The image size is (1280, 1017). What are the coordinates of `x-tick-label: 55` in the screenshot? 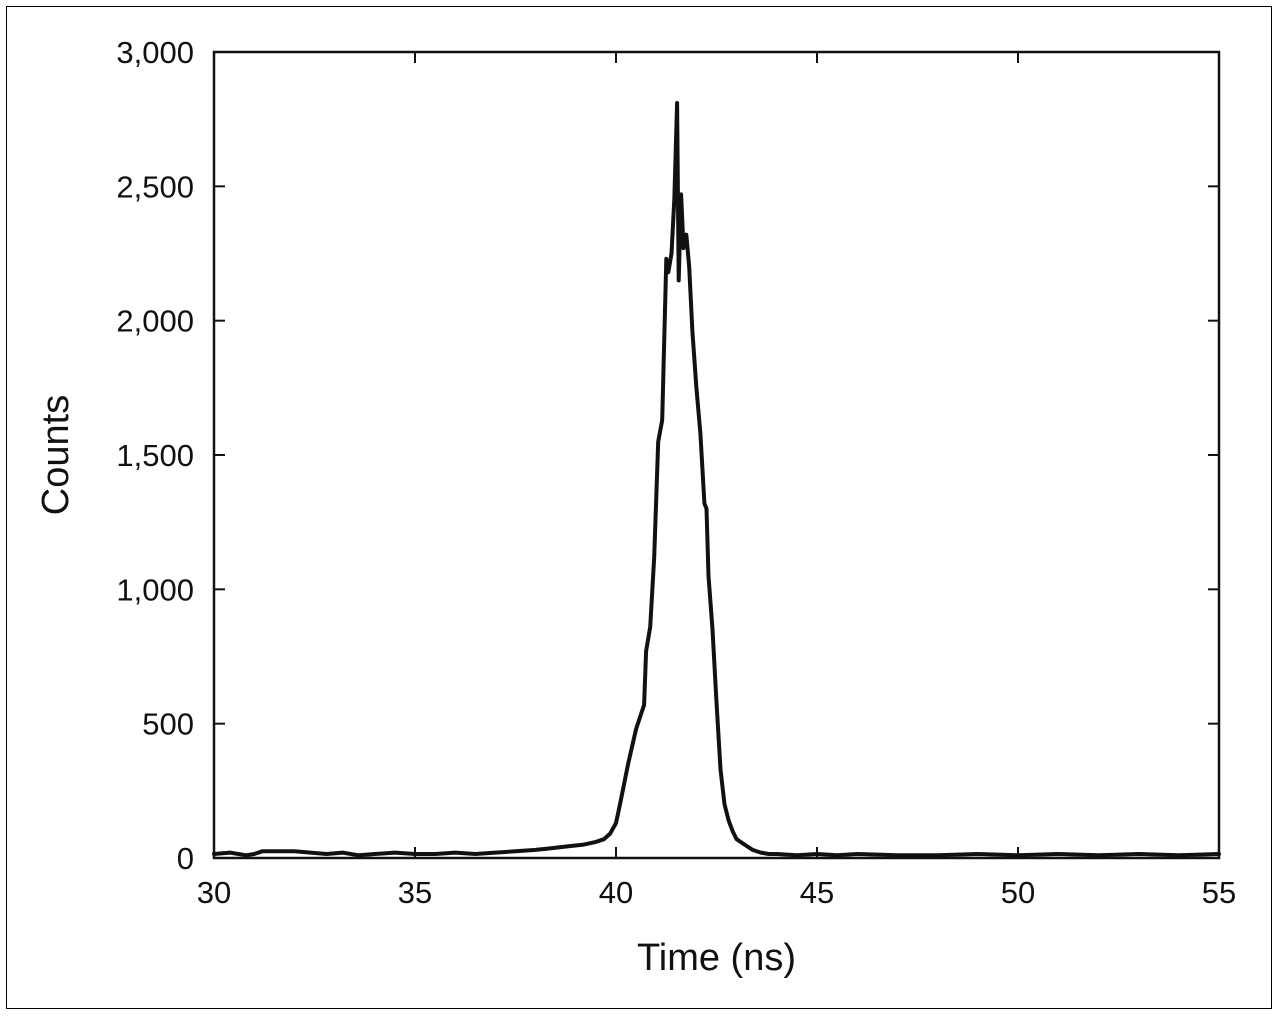 It's located at (1219, 892).